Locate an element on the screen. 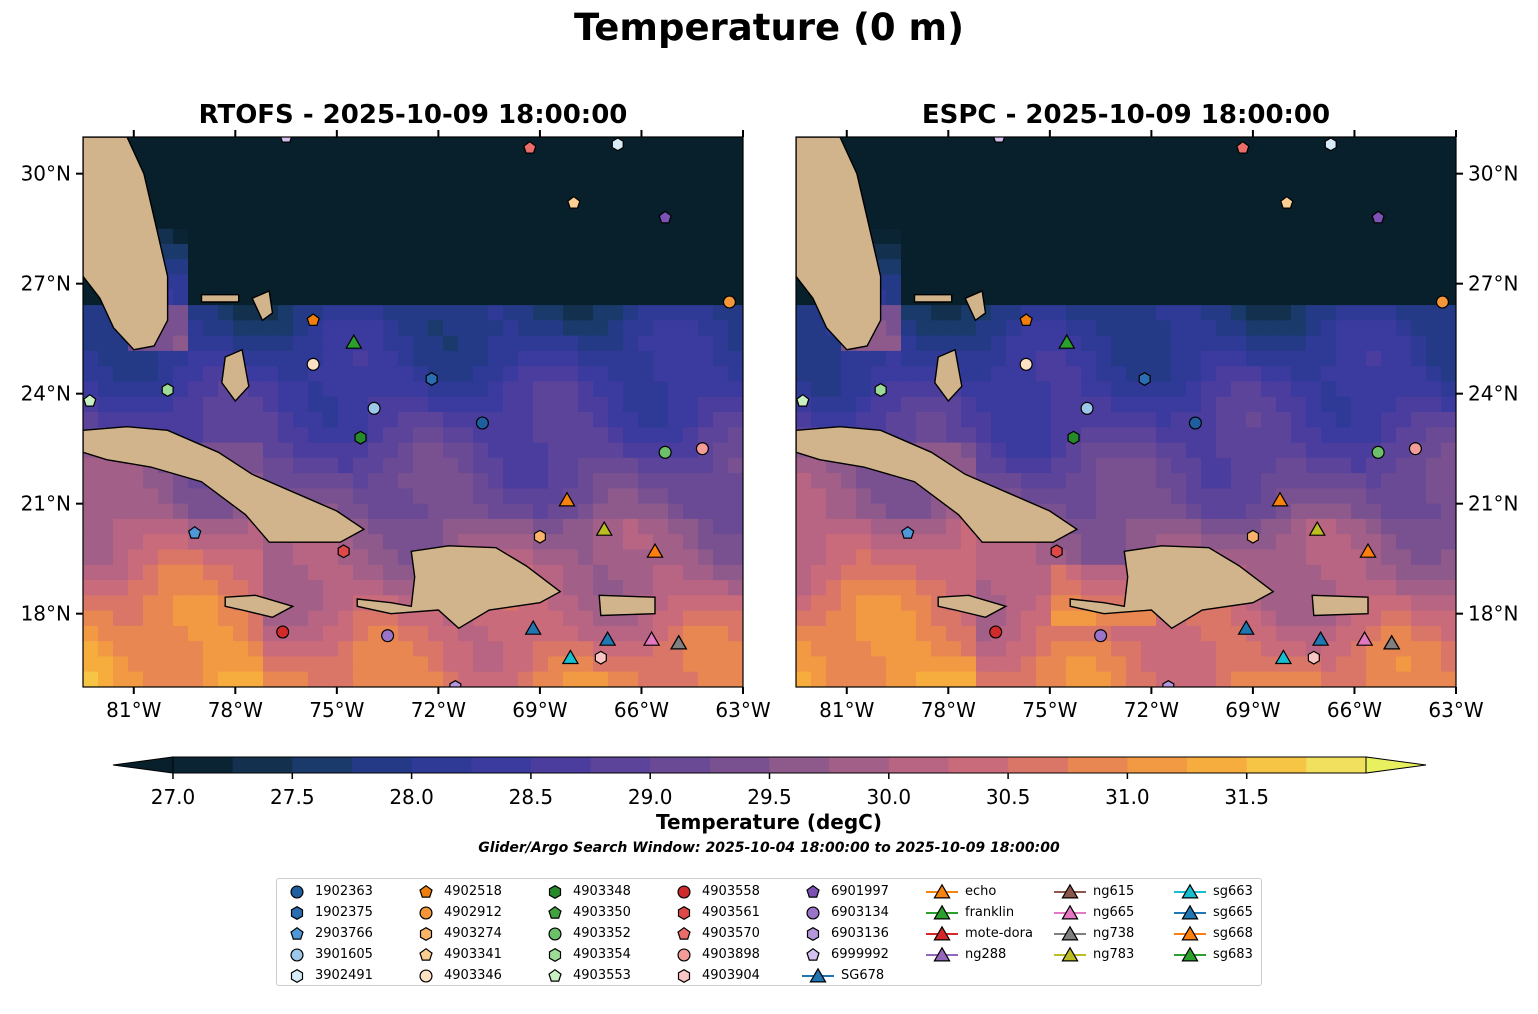 The image size is (1538, 1014). legend-label: 4902912 is located at coordinates (473, 912).